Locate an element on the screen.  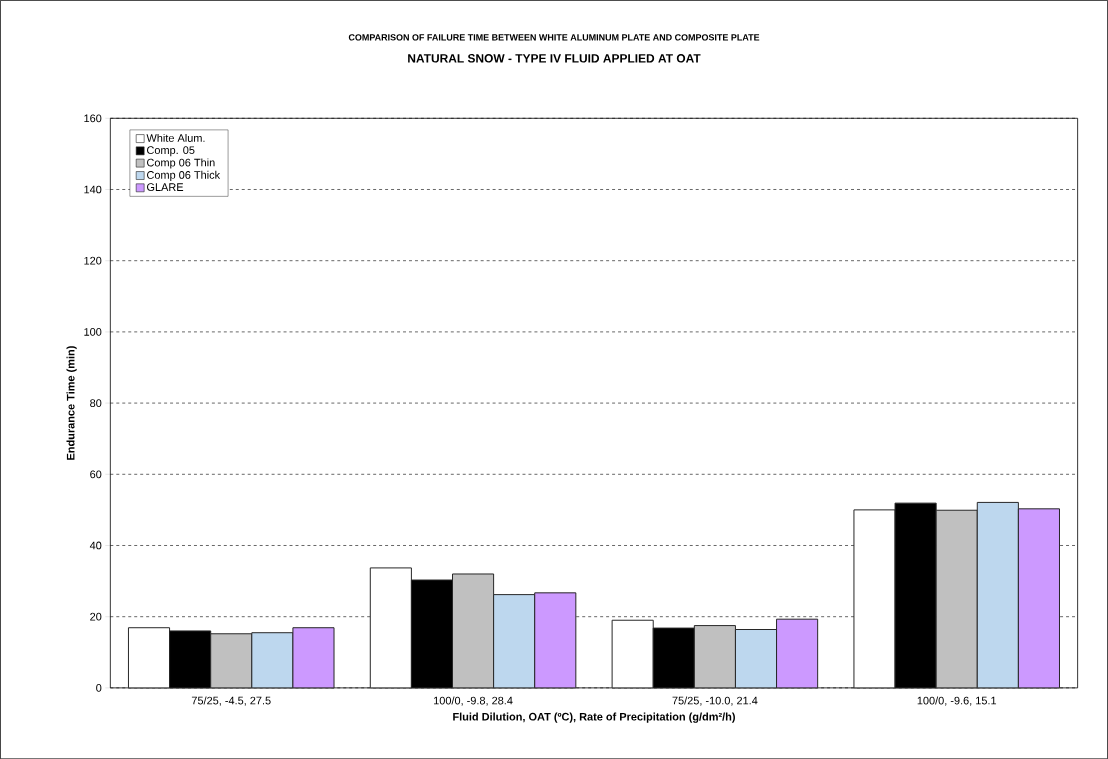
y-tick-label: 40 is located at coordinates (95, 545).